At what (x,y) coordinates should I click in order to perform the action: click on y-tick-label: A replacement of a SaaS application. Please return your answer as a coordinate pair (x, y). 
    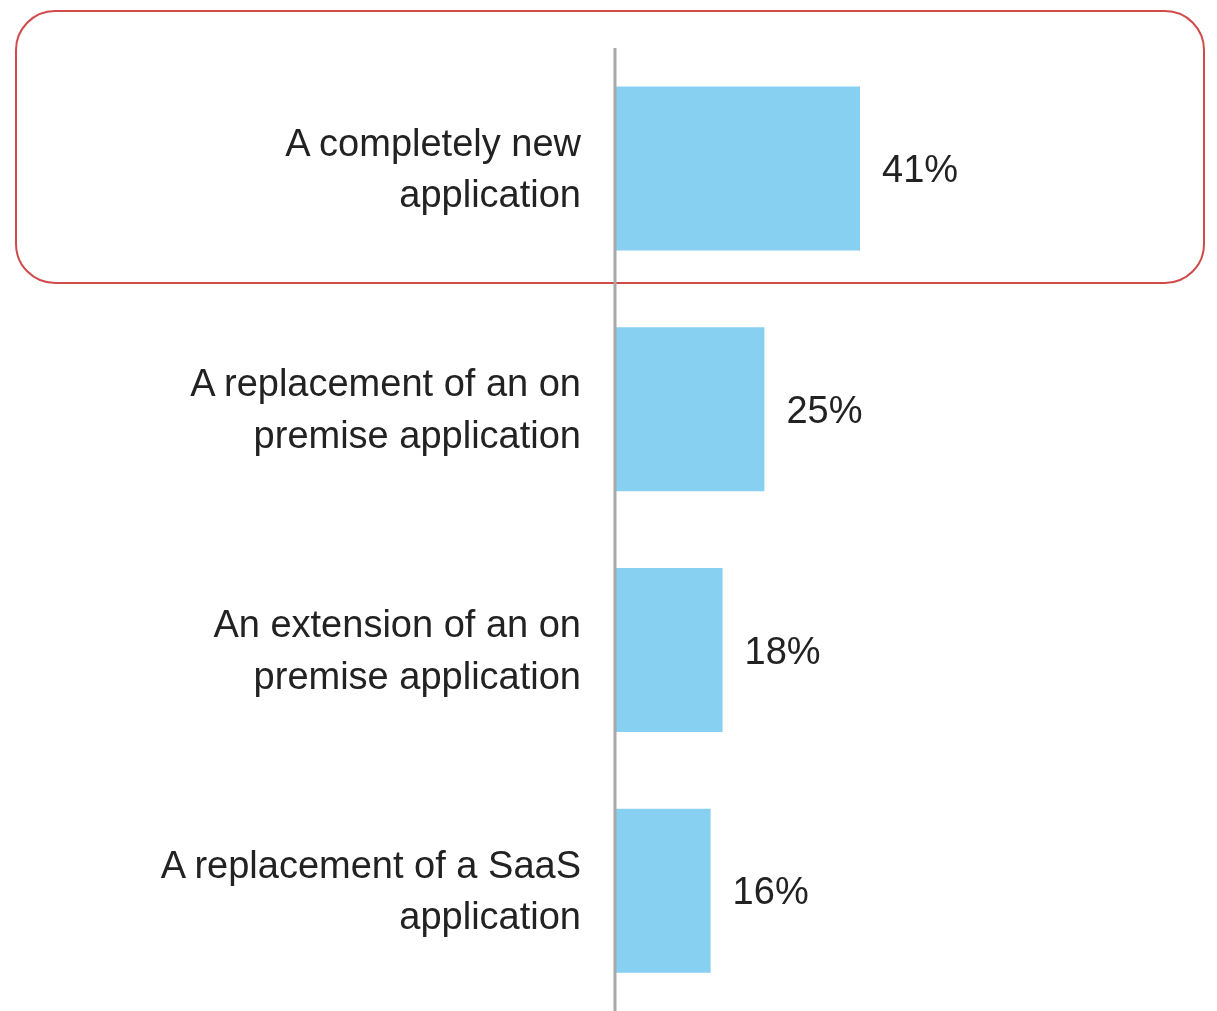
    Looking at the image, I should click on (370, 890).